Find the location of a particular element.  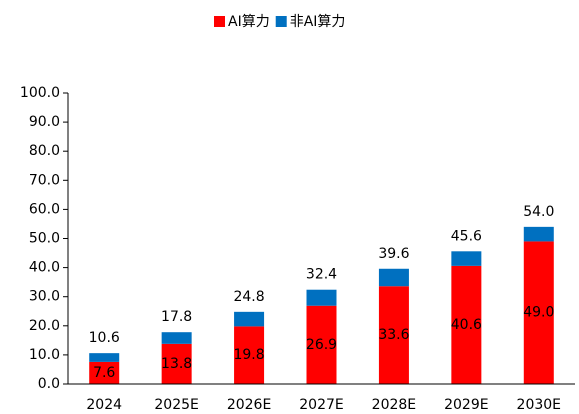

y-tick-label: 80.0 is located at coordinates (44, 151).